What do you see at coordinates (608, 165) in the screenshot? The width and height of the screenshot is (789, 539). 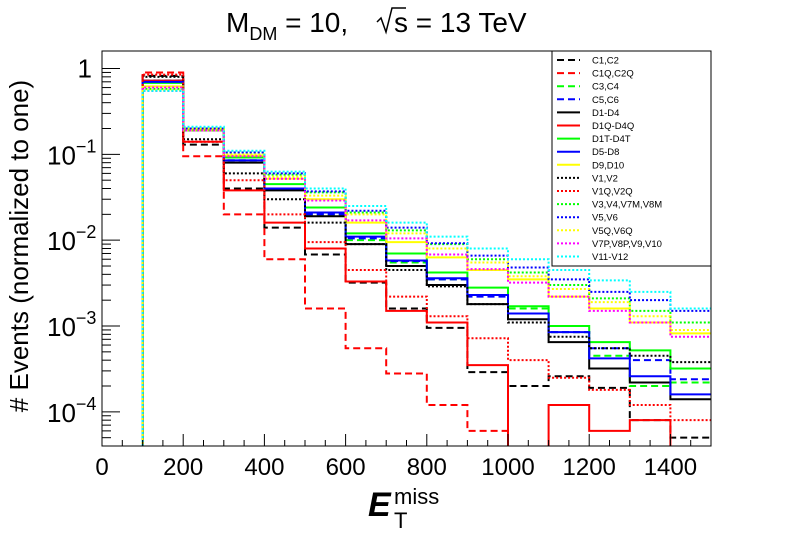 I see `legend-label: D9,D10` at bounding box center [608, 165].